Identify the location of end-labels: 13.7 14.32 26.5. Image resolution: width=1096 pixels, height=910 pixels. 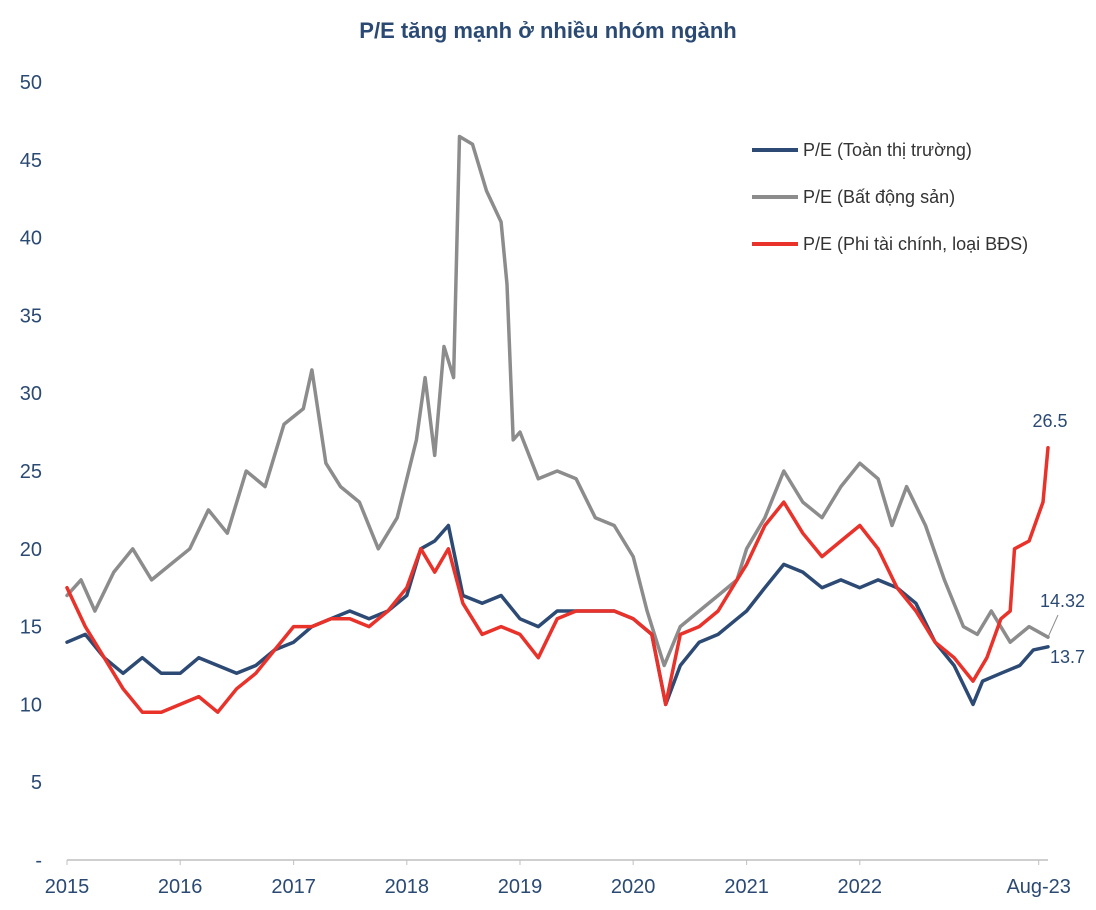
(1058, 539).